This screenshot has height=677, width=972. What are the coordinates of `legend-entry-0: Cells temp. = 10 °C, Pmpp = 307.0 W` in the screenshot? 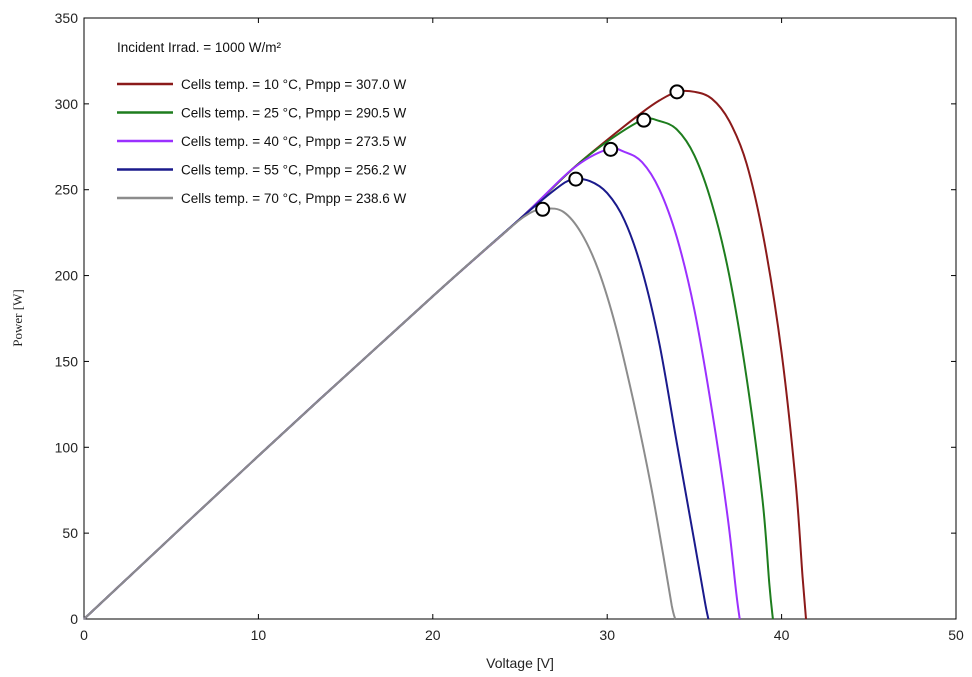 It's located at (294, 84).